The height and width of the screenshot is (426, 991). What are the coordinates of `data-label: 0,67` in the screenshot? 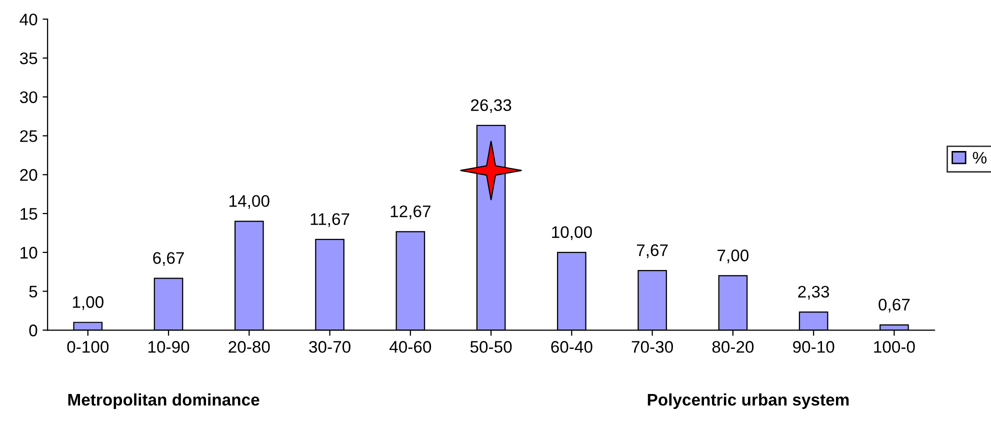 It's located at (894, 305).